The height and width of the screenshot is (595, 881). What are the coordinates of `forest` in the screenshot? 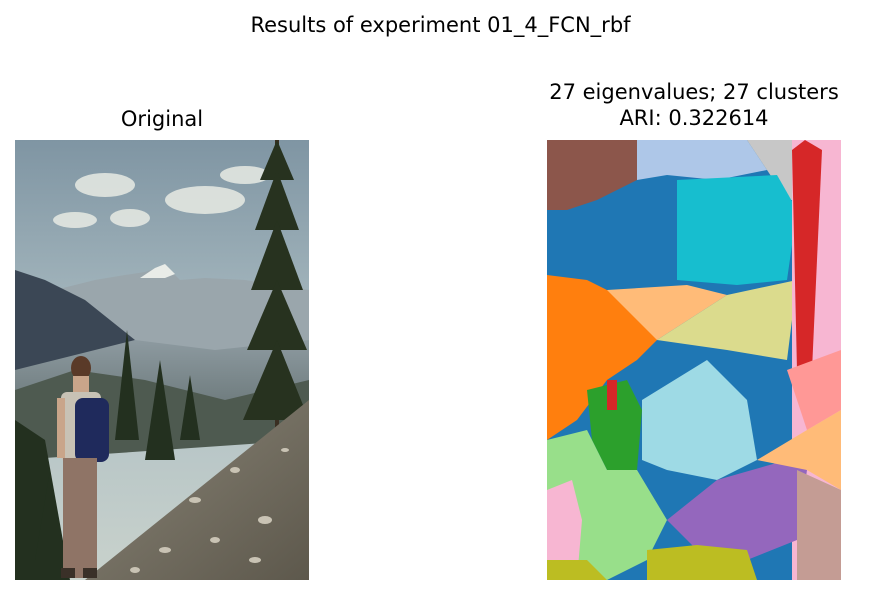 It's located at (107, 455).